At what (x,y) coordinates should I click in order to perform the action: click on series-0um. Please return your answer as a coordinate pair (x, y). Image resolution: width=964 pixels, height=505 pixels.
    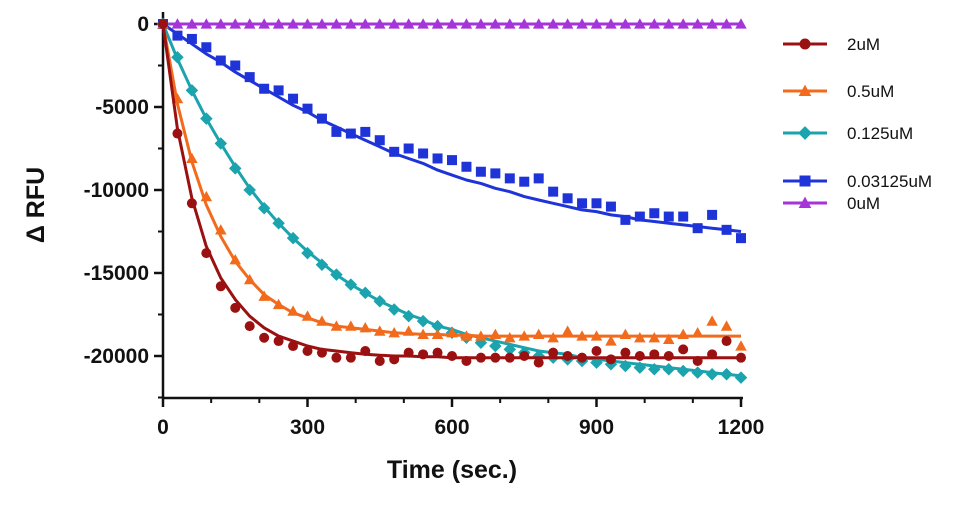
    Looking at the image, I should click on (452, 23).